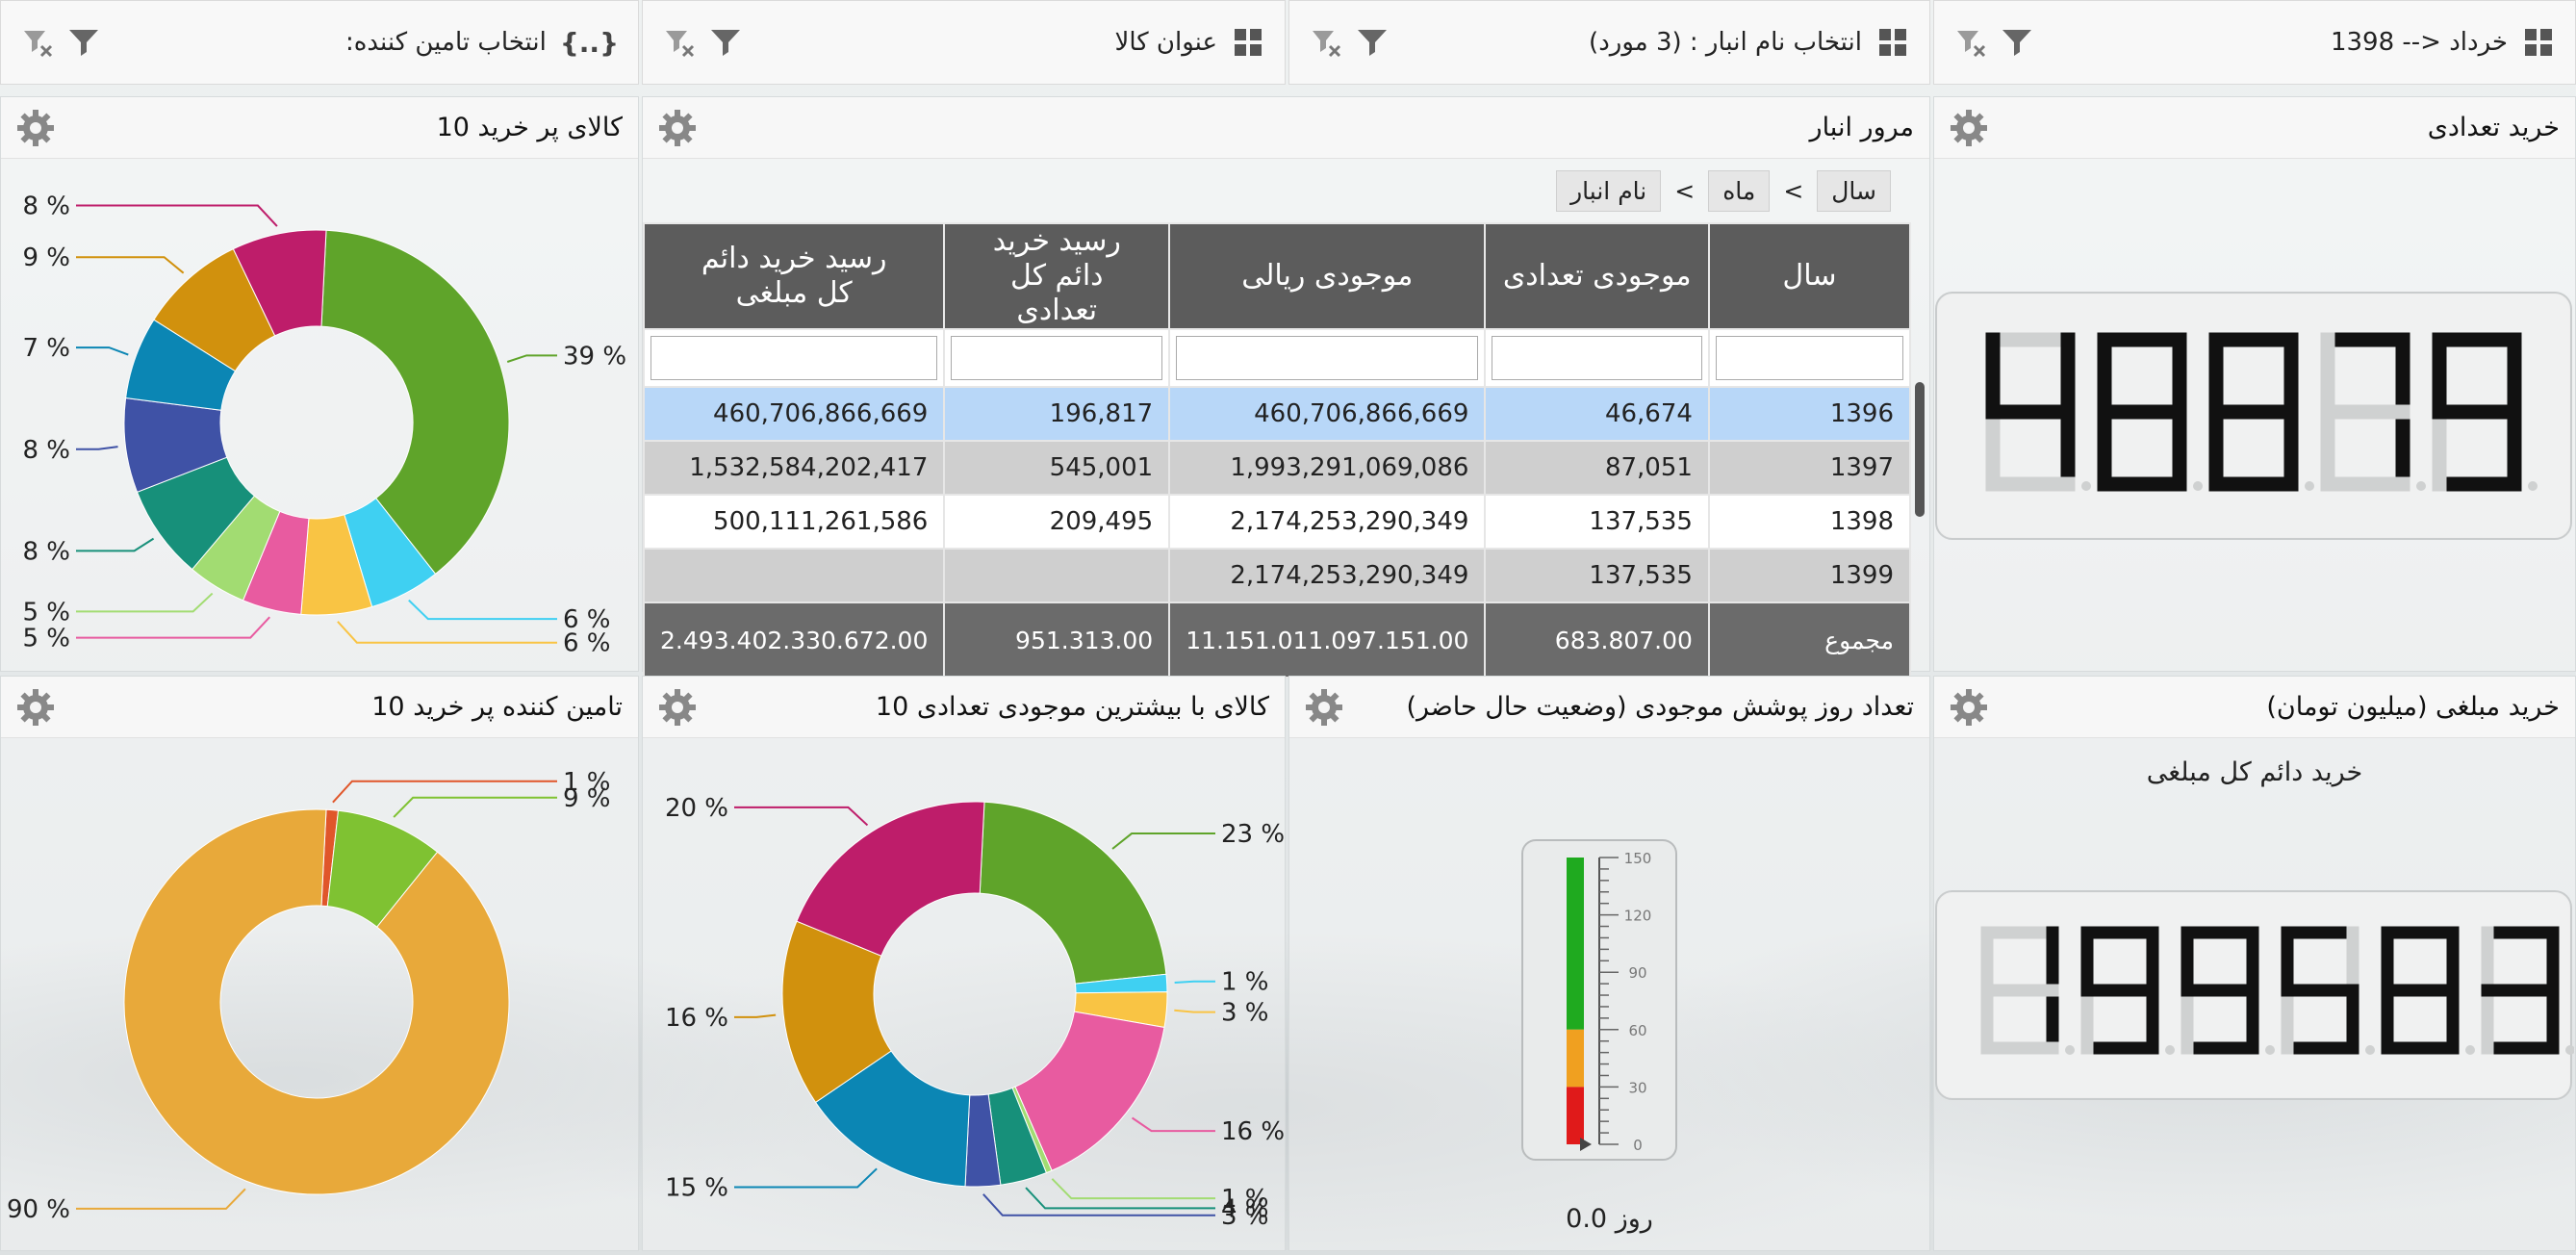 This screenshot has width=2576, height=1255. I want to click on filter-item-title: عنوان کالا, so click(964, 42).